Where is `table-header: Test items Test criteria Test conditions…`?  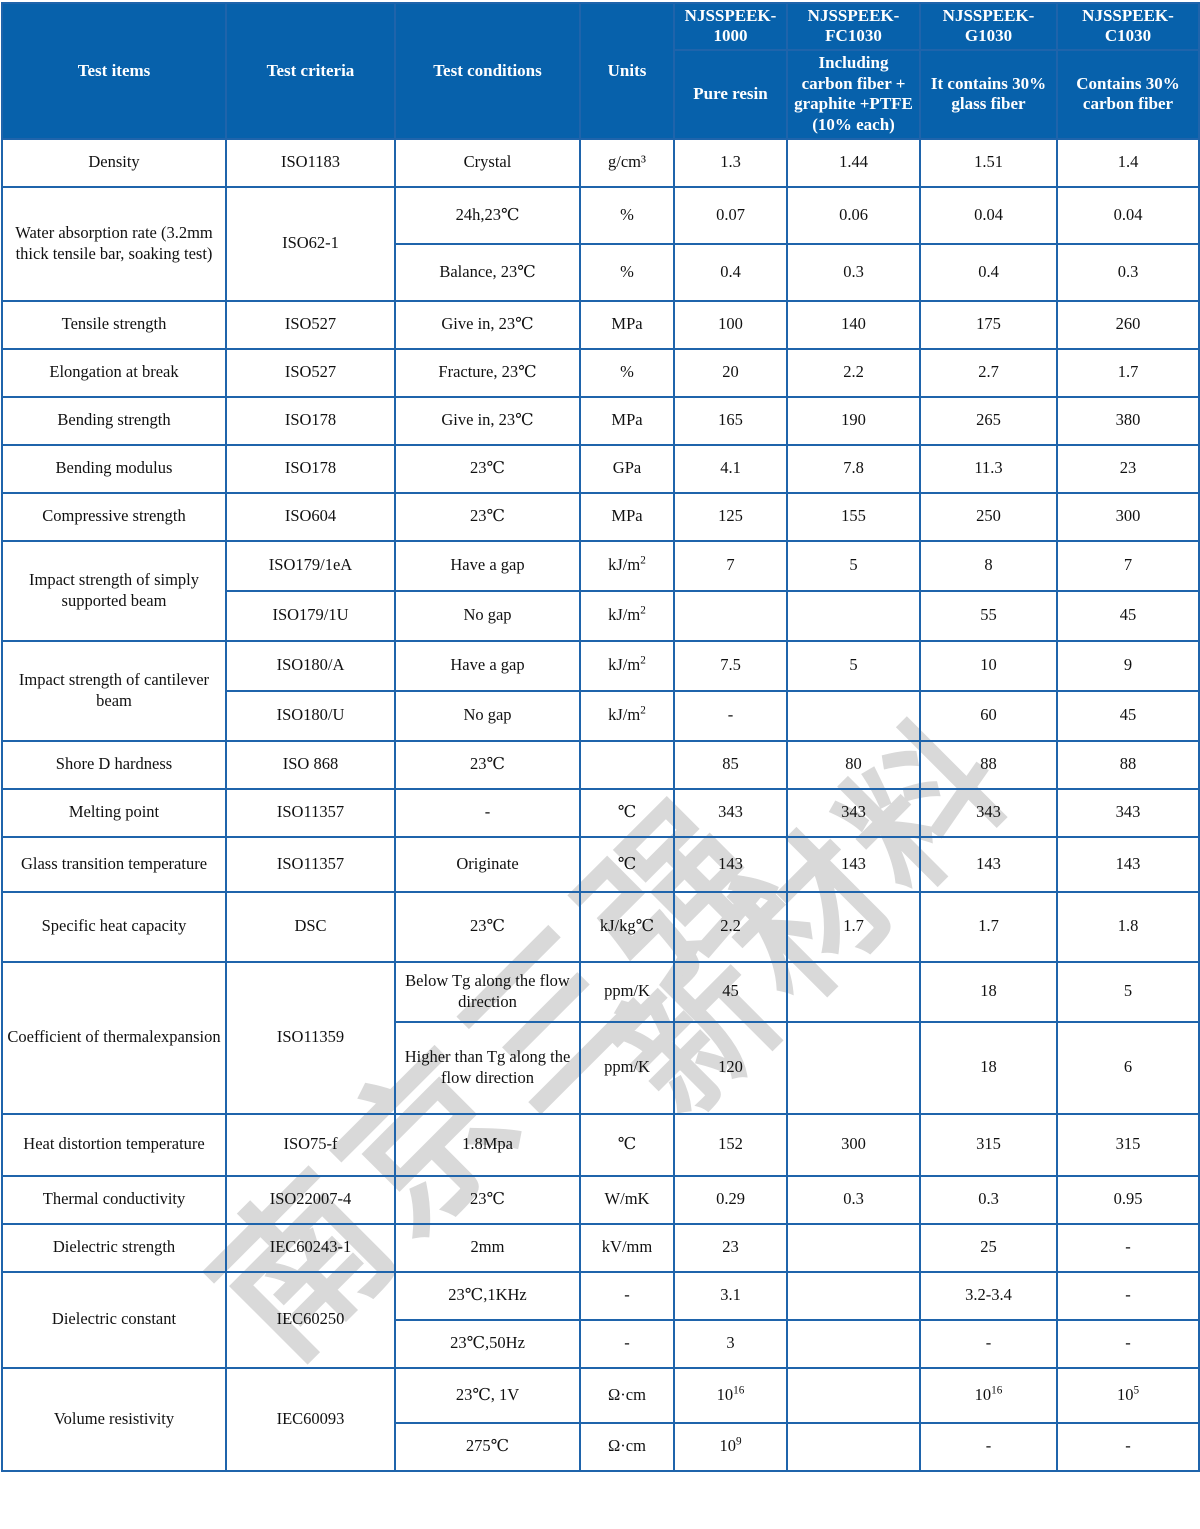 table-header: Test items Test criteria Test conditions… is located at coordinates (600, 71).